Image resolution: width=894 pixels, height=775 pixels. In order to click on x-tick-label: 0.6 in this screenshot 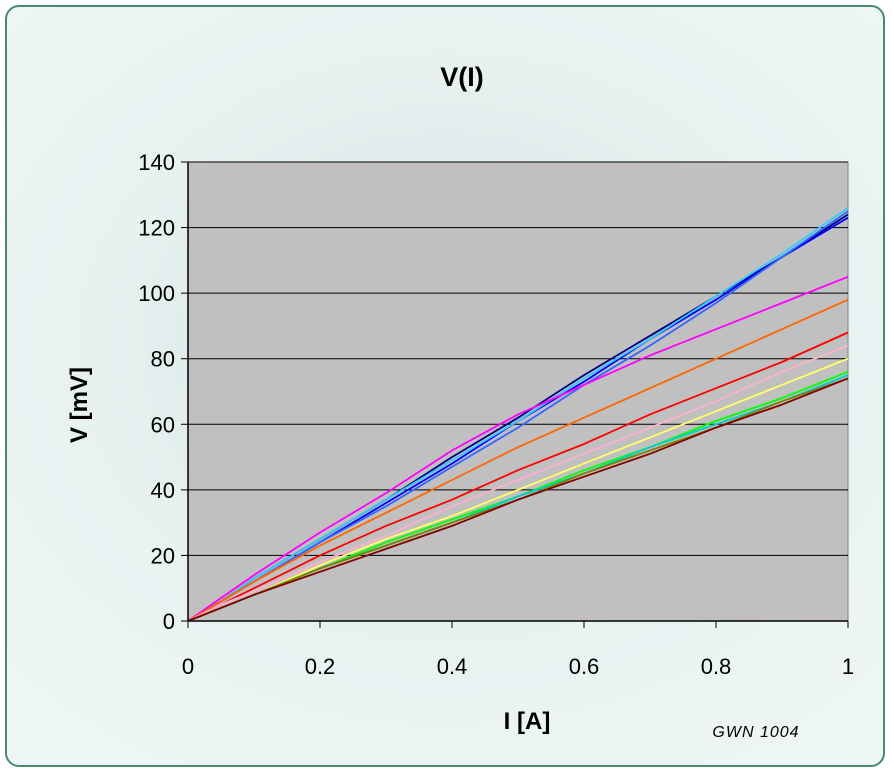, I will do `click(584, 666)`.